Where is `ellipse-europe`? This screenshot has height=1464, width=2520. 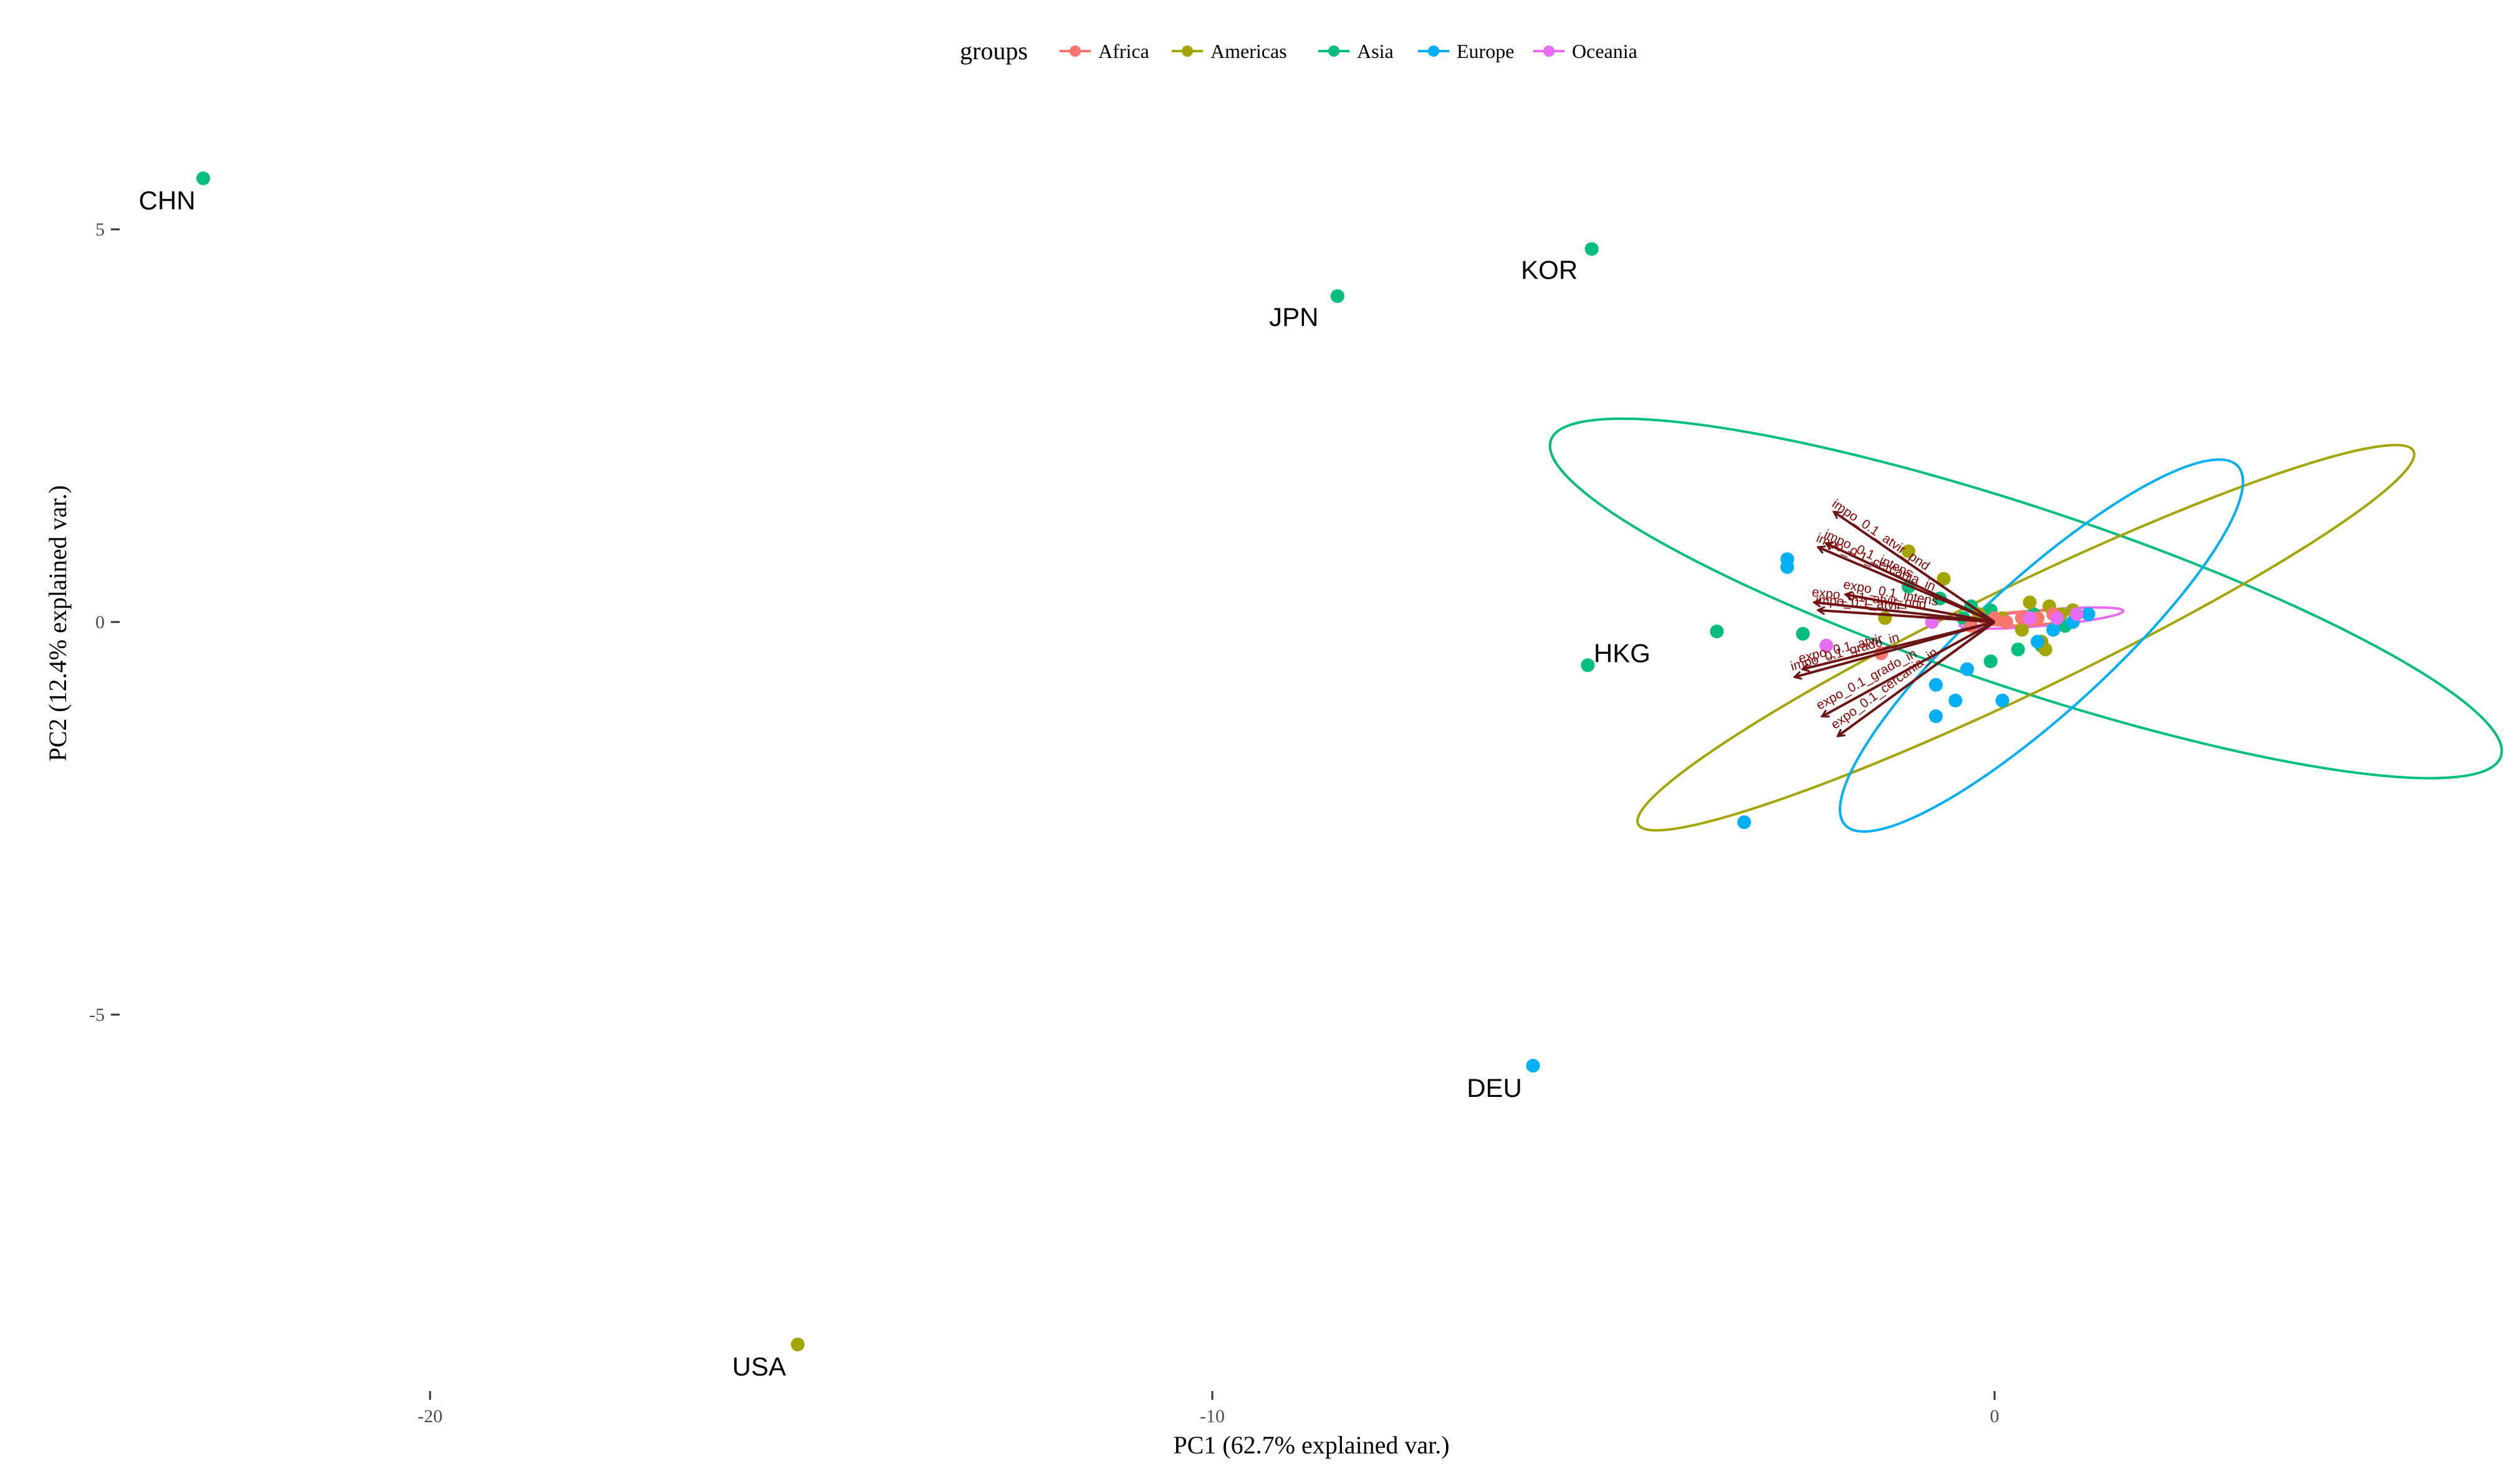
ellipse-europe is located at coordinates (2042, 645).